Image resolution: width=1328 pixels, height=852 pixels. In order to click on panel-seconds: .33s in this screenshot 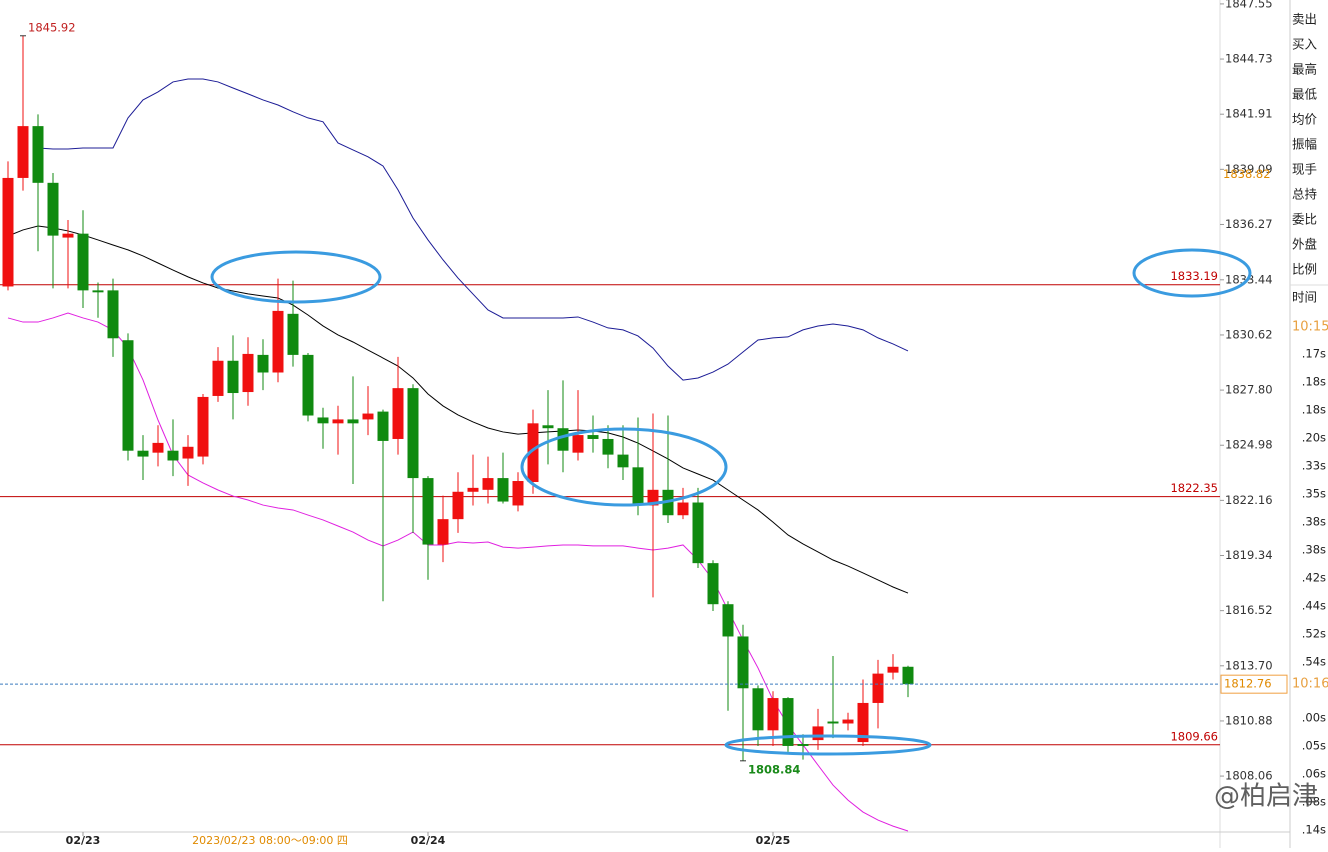, I will do `click(1314, 466)`.